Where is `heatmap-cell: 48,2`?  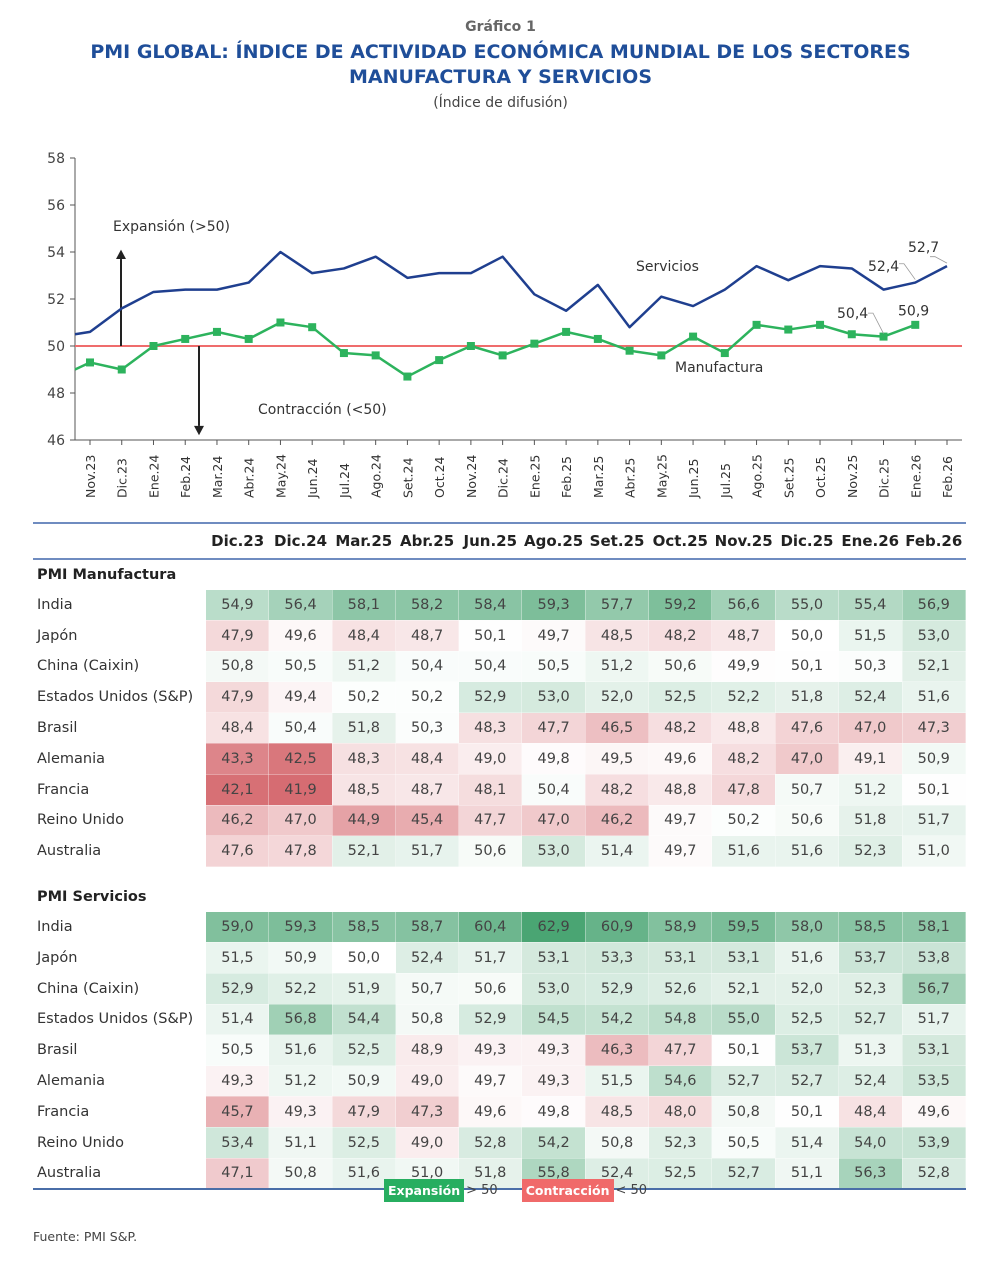
heatmap-cell: 48,2 is located at coordinates (617, 790).